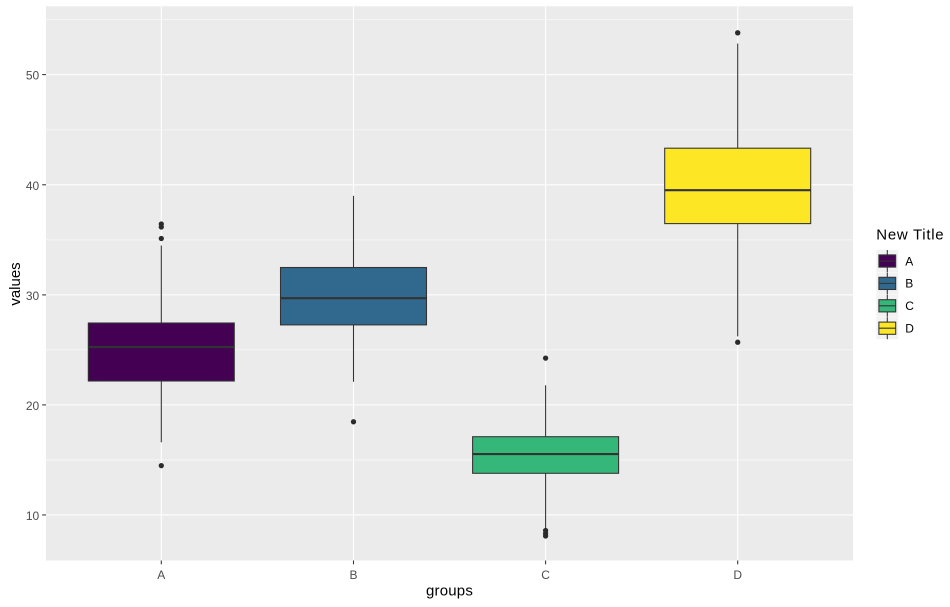 The image size is (950, 607). Describe the element at coordinates (910, 235) in the screenshot. I see `svg-text: New Title` at that location.